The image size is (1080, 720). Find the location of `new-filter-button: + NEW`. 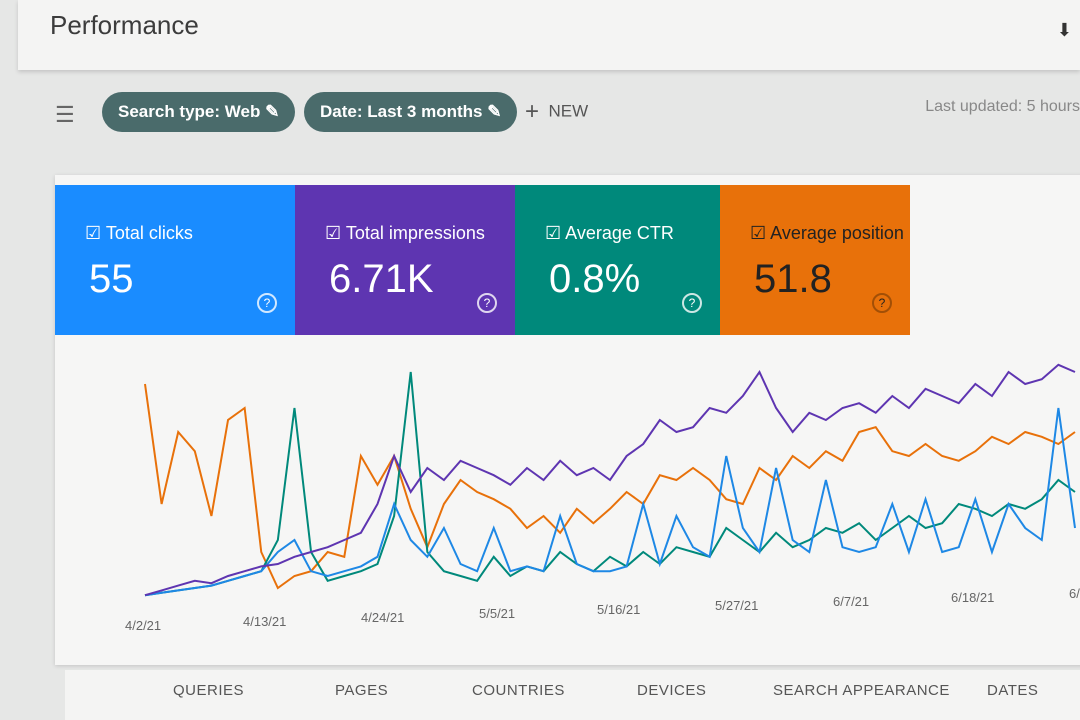

new-filter-button: + NEW is located at coordinates (556, 112).